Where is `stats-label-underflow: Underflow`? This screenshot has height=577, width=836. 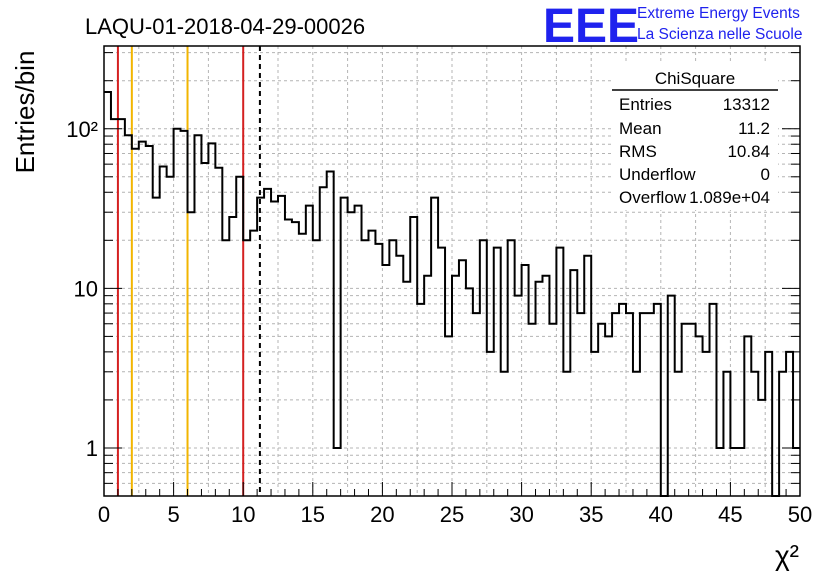
stats-label-underflow: Underflow is located at coordinates (657, 174).